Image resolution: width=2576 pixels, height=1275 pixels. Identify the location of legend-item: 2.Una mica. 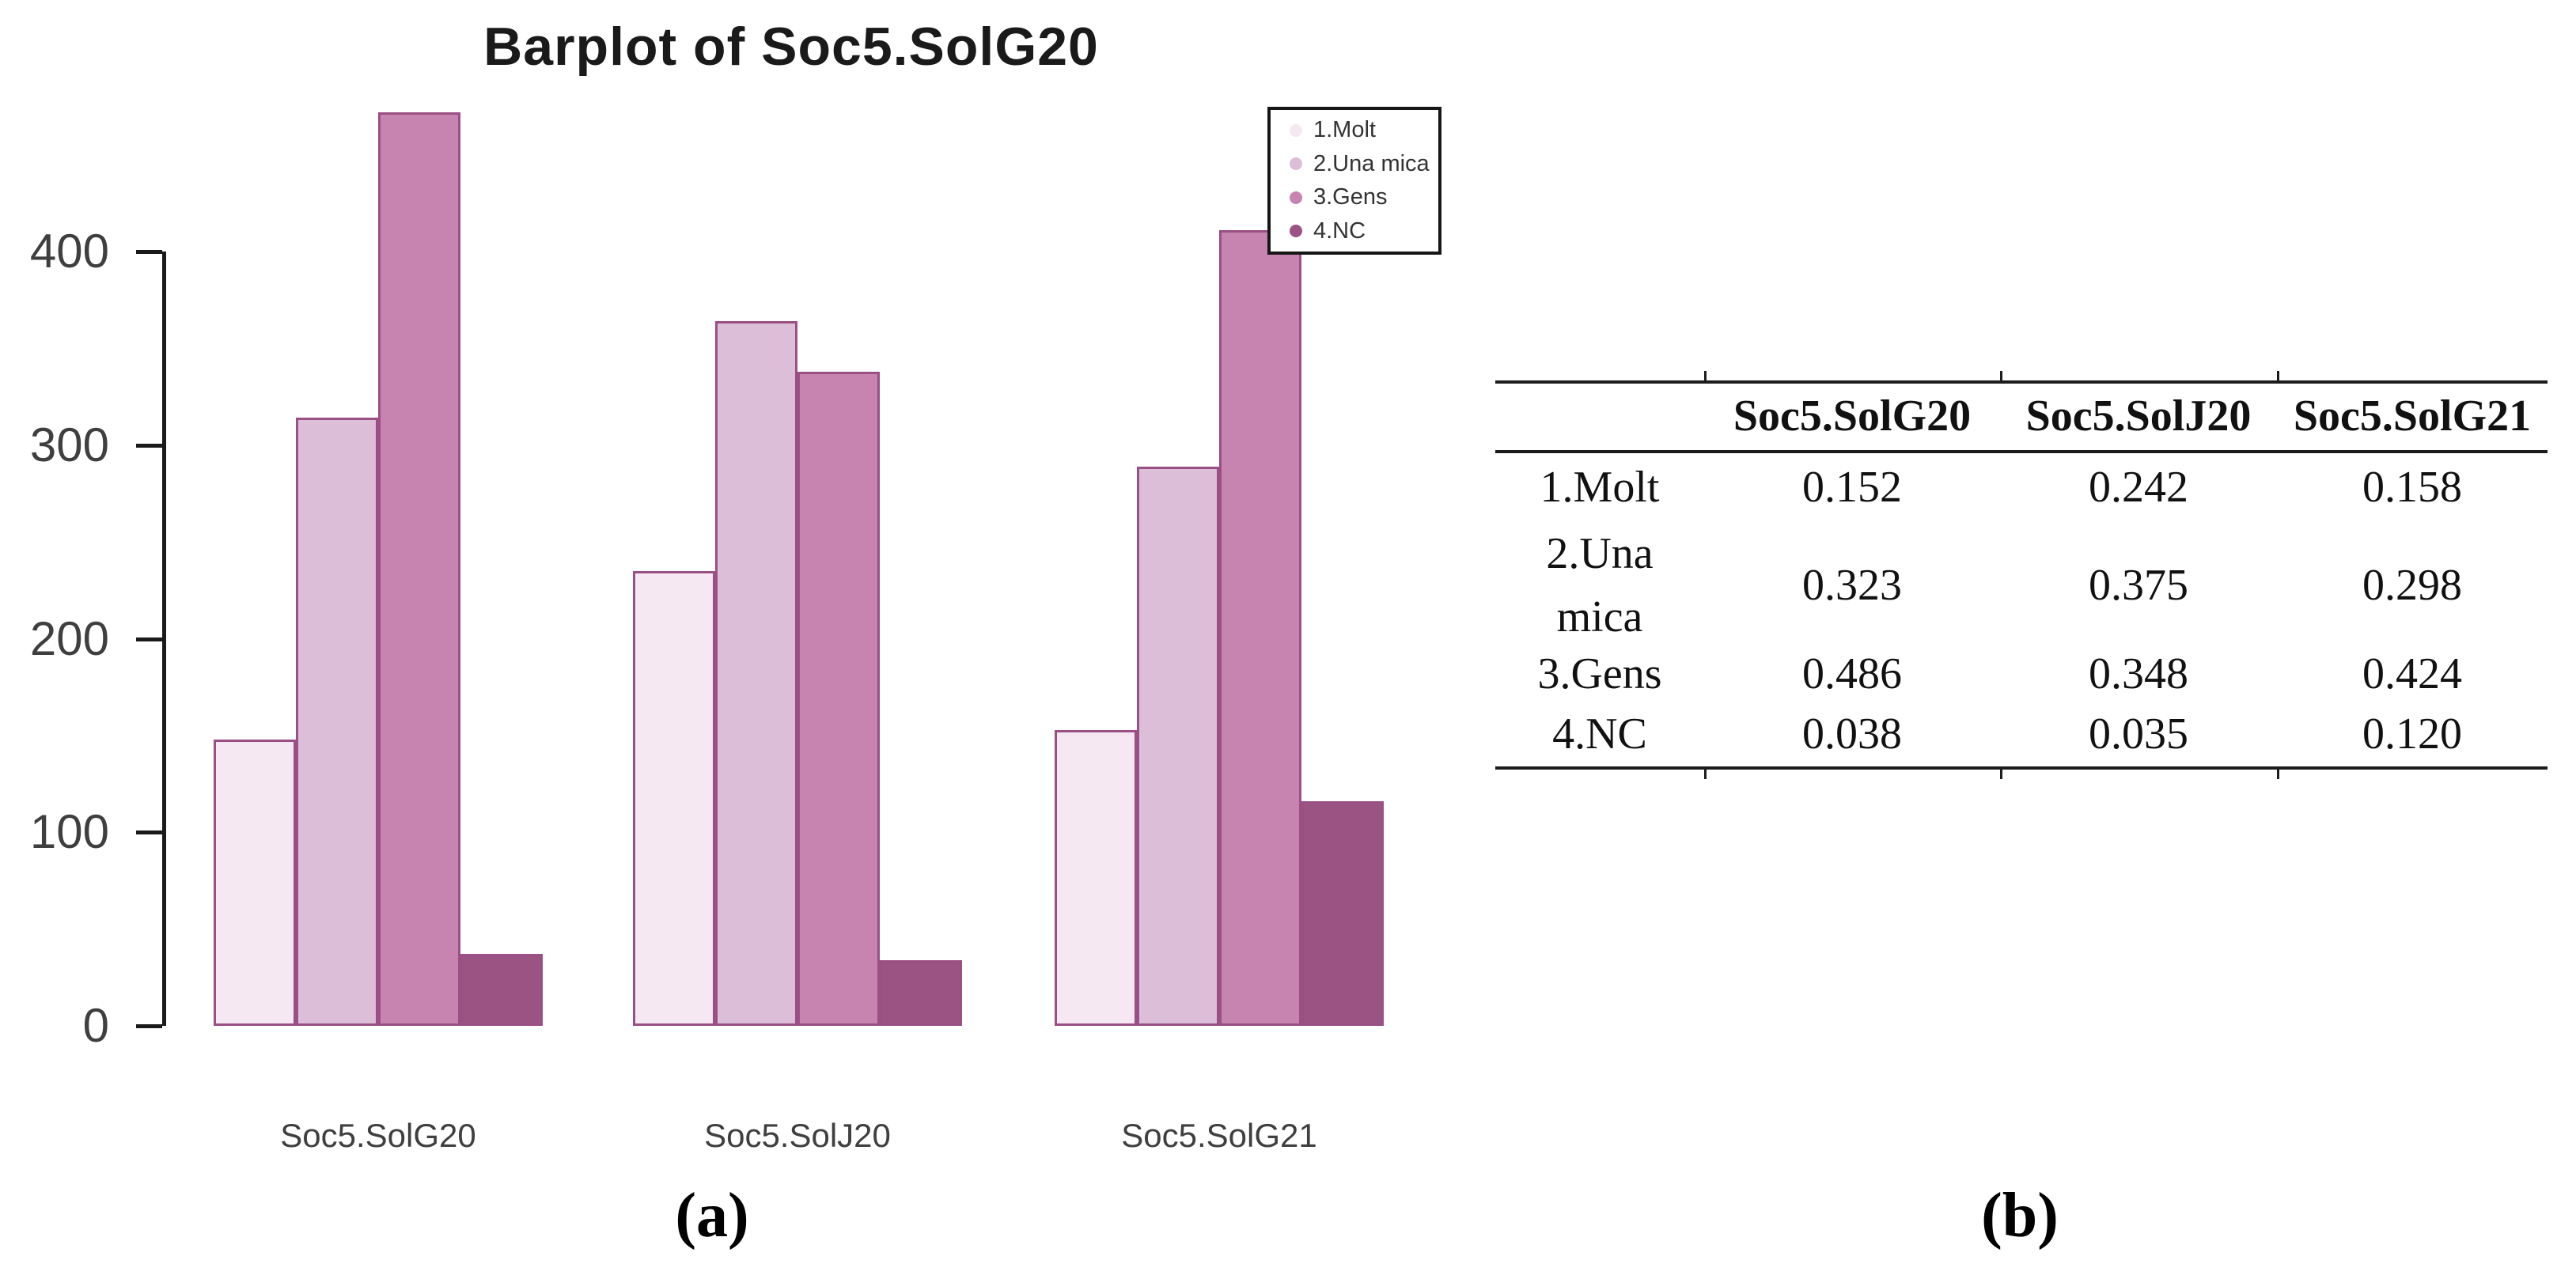
(1364, 163).